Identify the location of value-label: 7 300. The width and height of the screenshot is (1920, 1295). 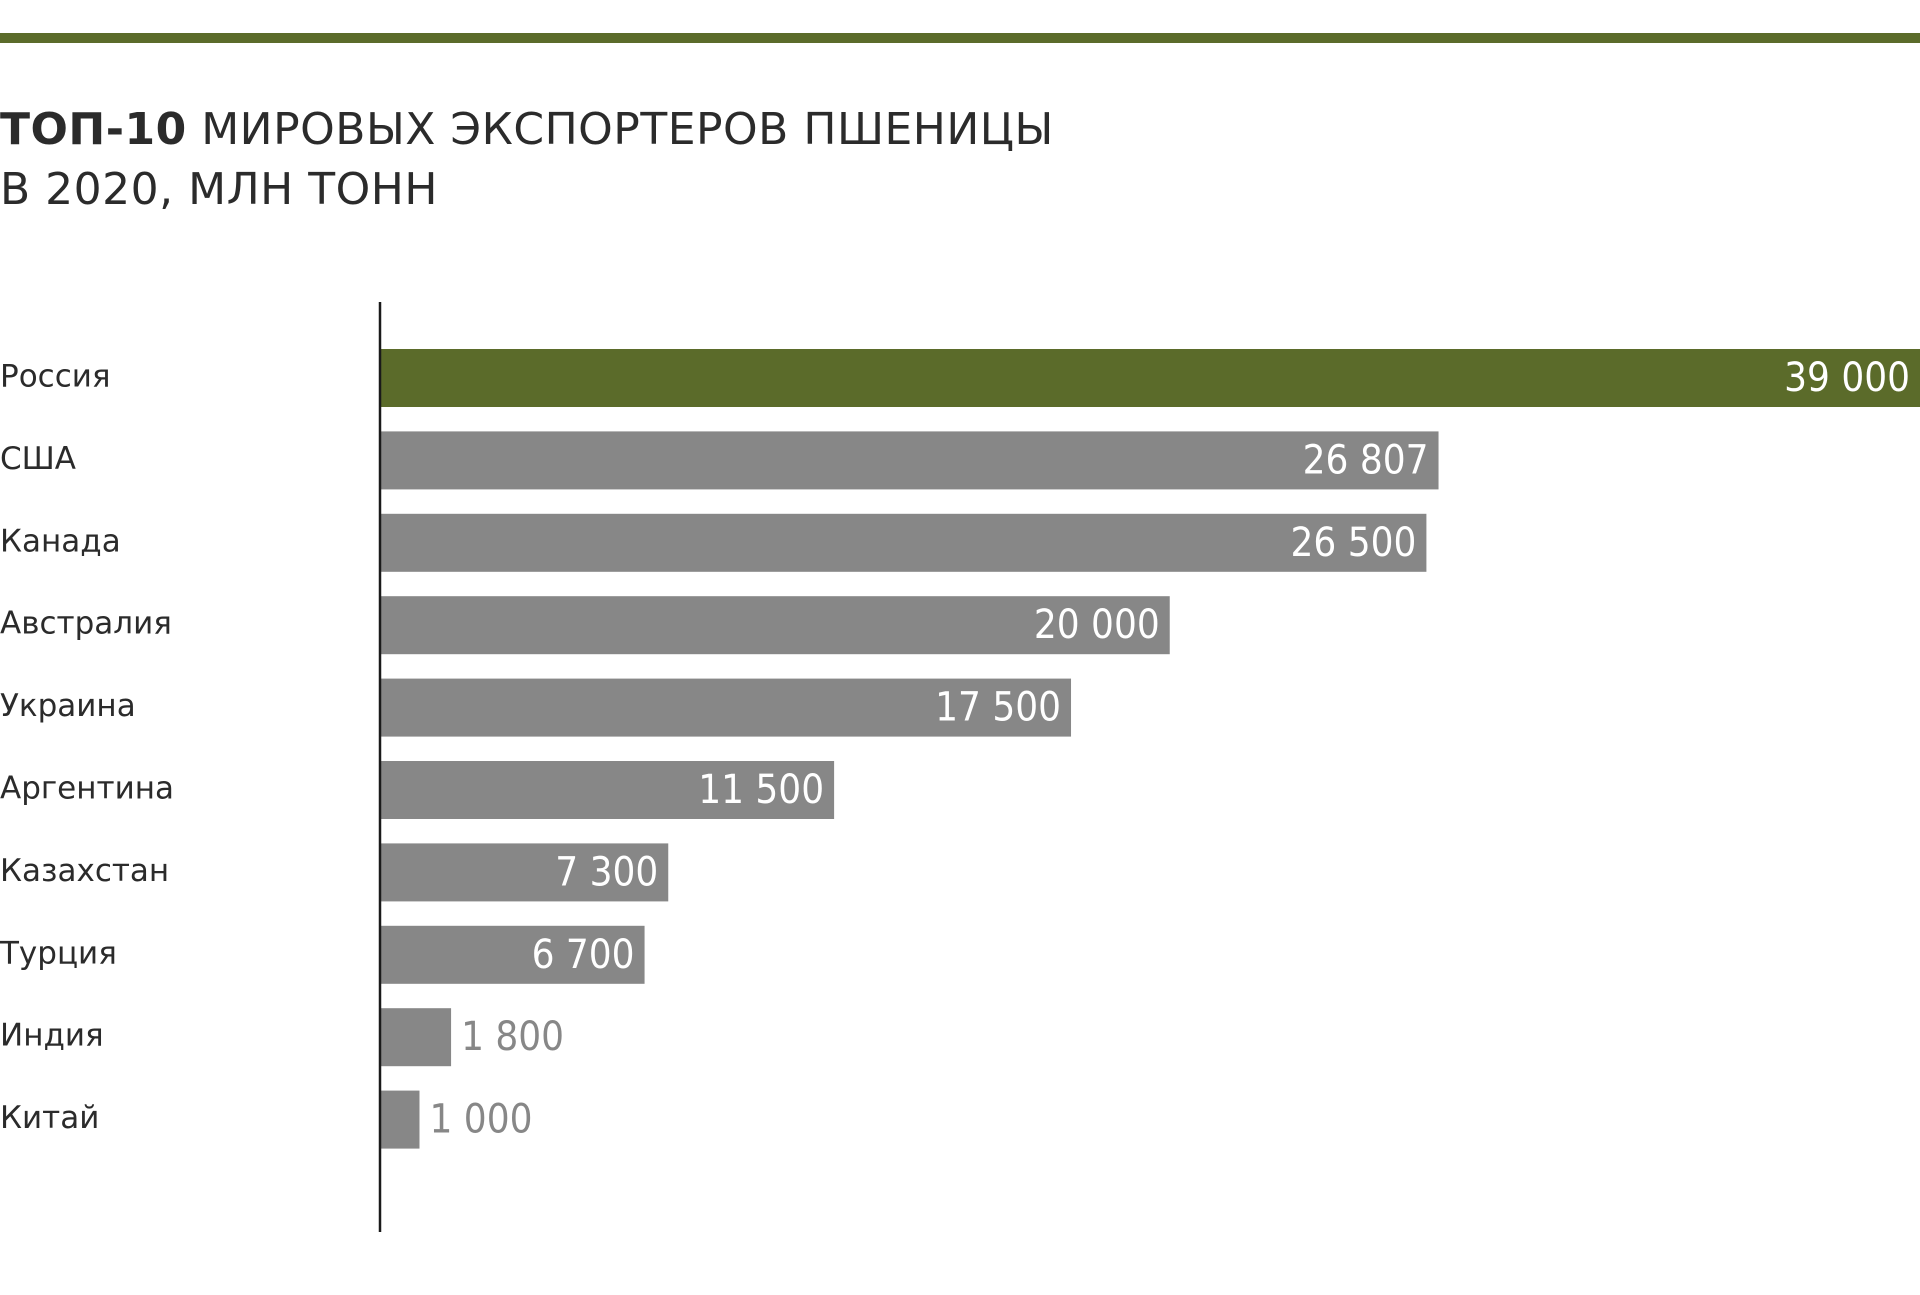
(606, 872).